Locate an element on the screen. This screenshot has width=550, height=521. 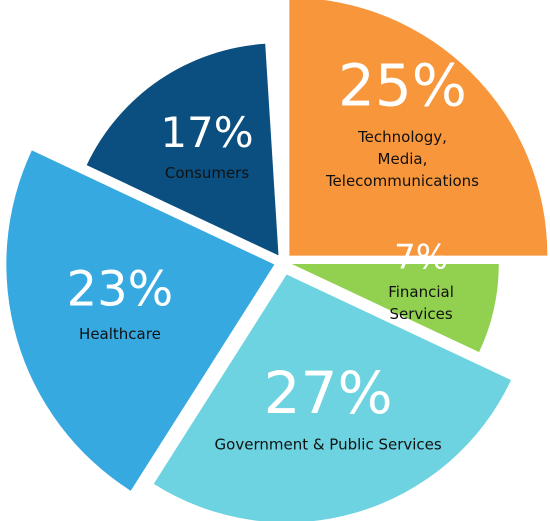
value-label: 7% is located at coordinates (421, 257).